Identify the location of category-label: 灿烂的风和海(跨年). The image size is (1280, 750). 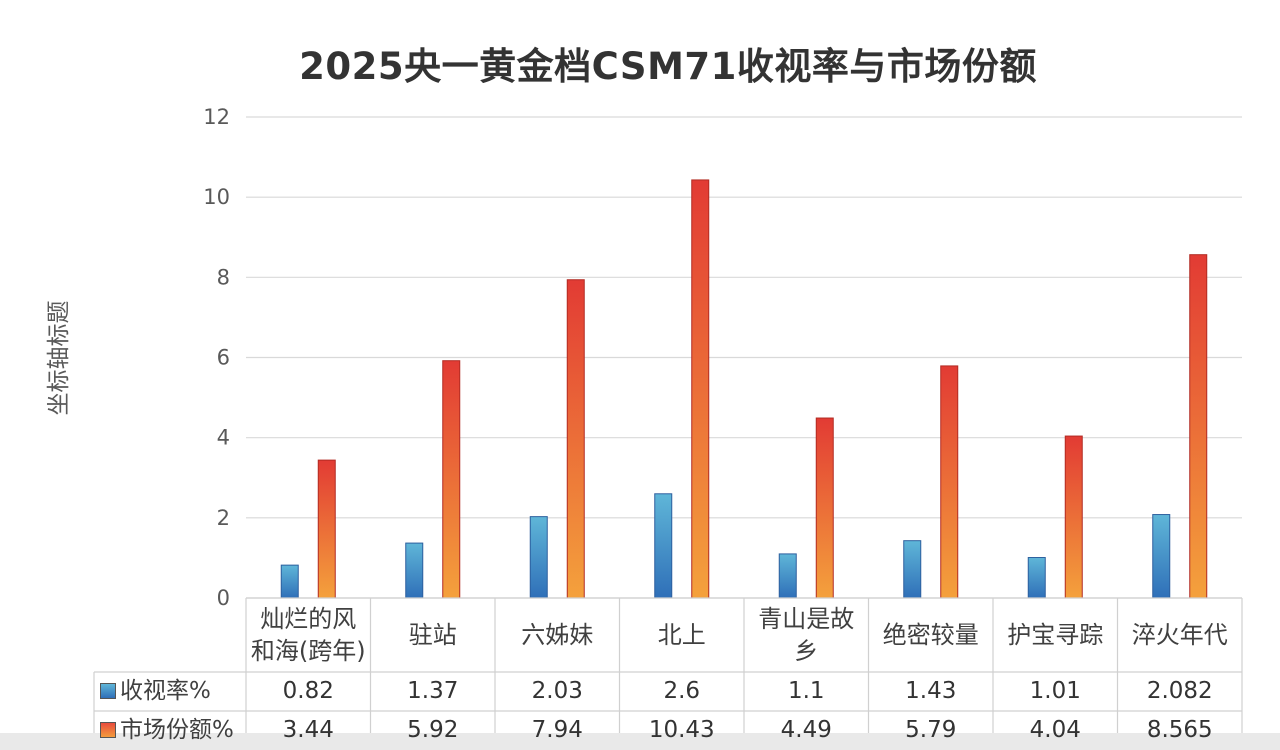
(308, 635).